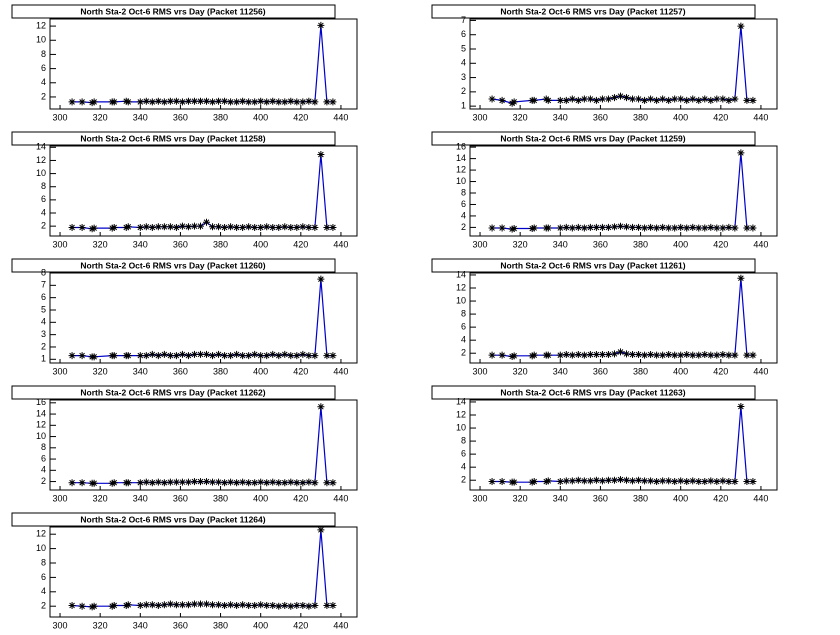 This screenshot has height=635, width=840. I want to click on x-tick-label: 400, so click(260, 625).